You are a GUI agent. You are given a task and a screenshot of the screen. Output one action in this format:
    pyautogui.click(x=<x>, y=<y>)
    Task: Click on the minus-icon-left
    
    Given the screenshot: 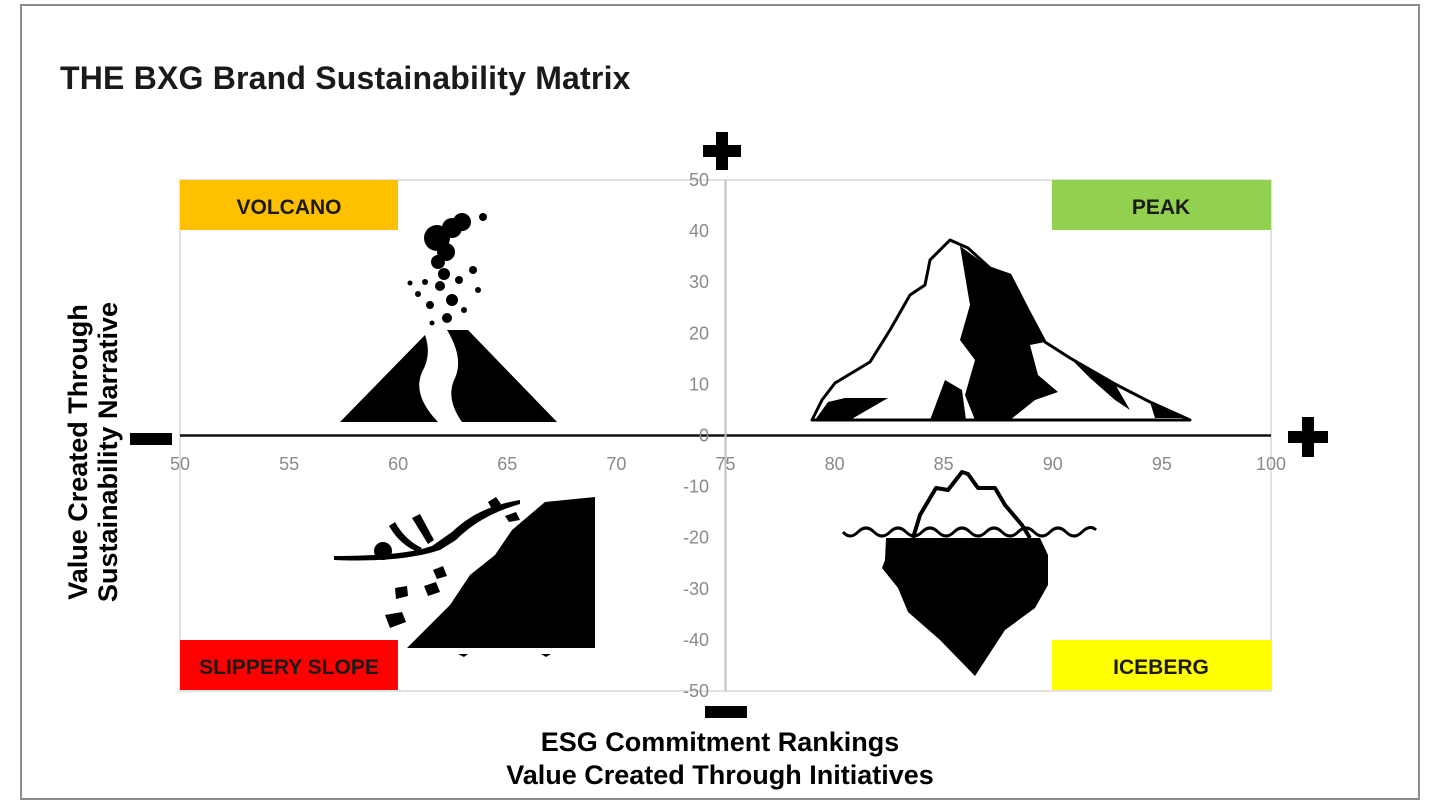 What is the action you would take?
    pyautogui.click(x=151, y=439)
    